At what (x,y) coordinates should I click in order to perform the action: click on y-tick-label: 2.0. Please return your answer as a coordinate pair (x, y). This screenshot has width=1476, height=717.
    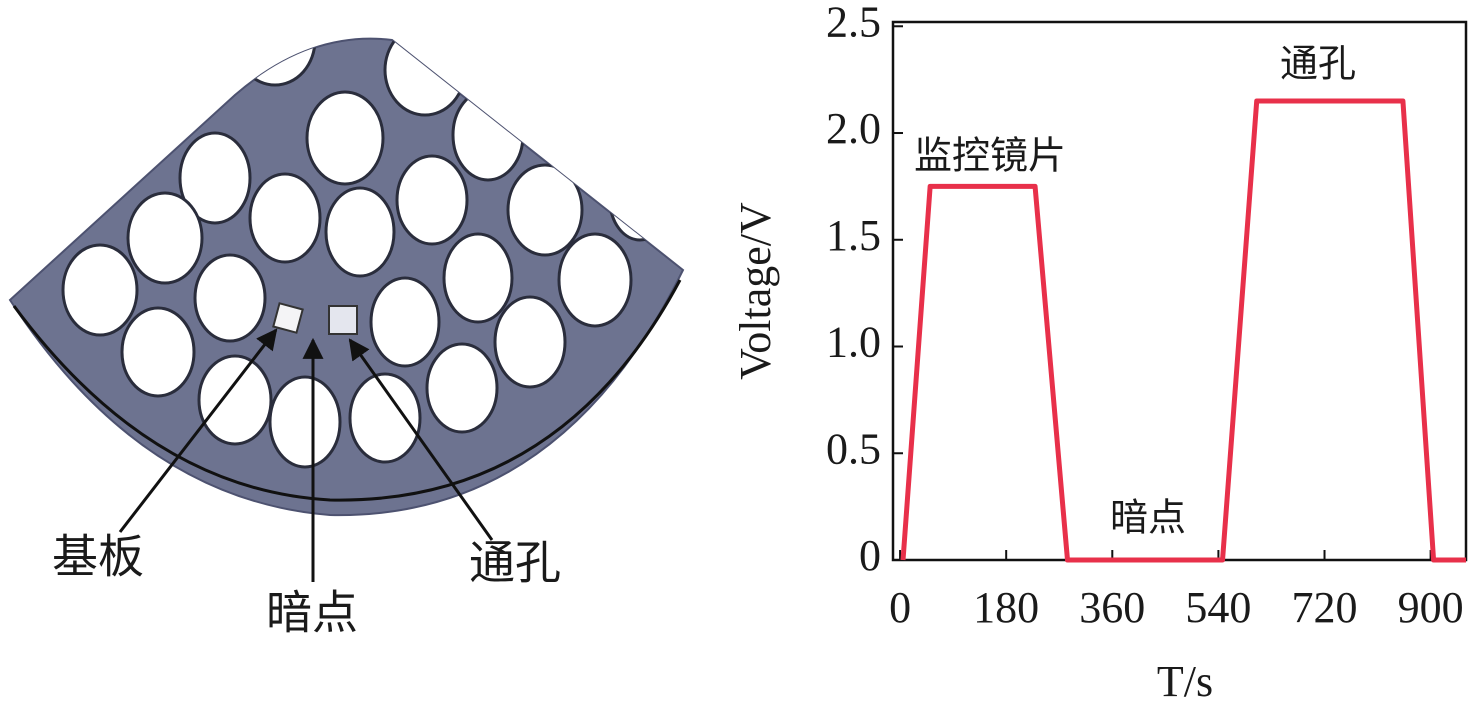
    Looking at the image, I should click on (853, 128).